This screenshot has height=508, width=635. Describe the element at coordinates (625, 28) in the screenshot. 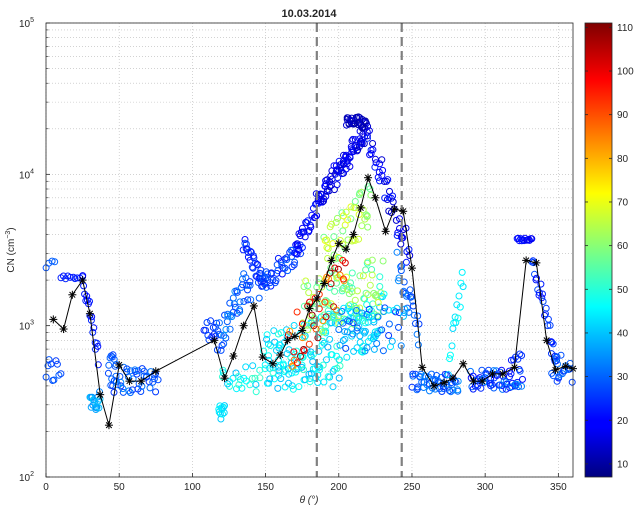

I see `colorbar-tick-label: 110` at that location.